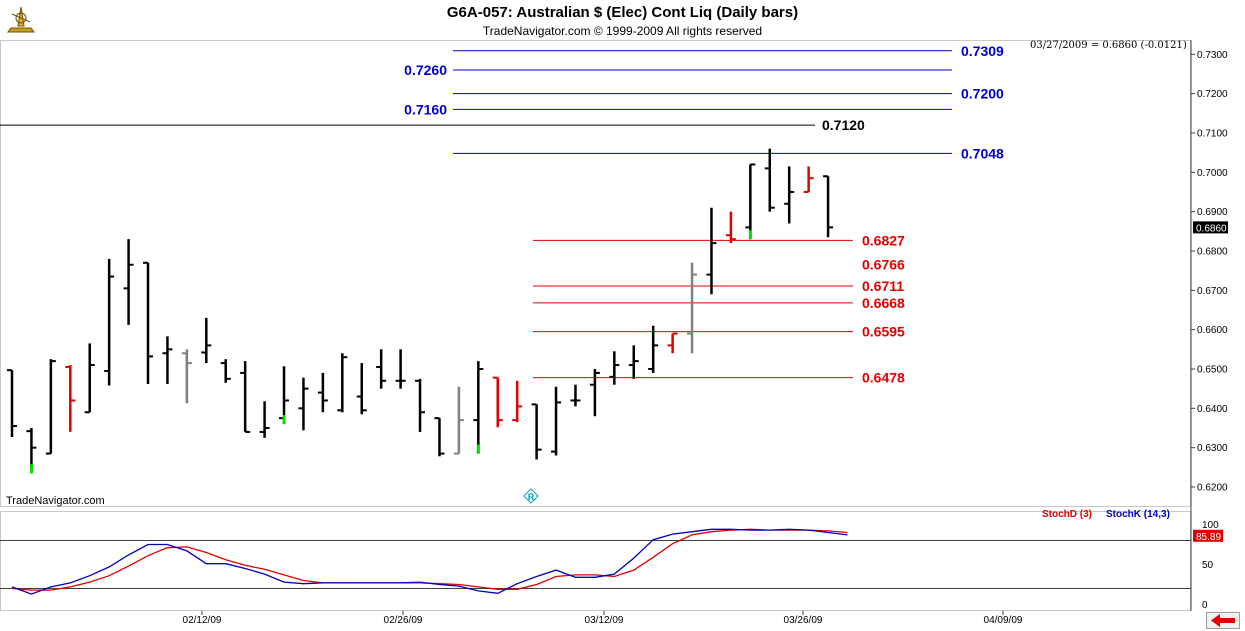  I want to click on level-label-0.6478: 0.6478, so click(883, 378).